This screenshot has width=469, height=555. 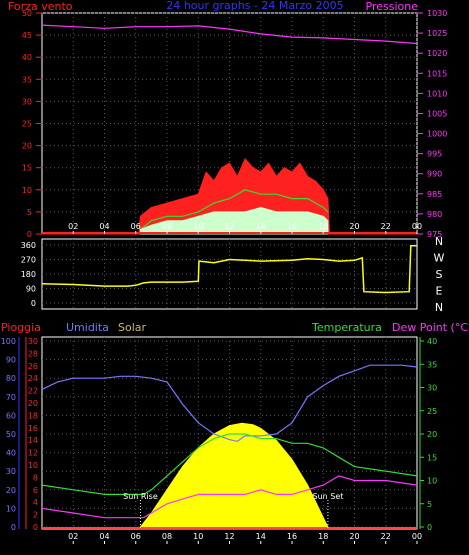 What do you see at coordinates (392, 6) in the screenshot?
I see `pressure-label: Pressione` at bounding box center [392, 6].